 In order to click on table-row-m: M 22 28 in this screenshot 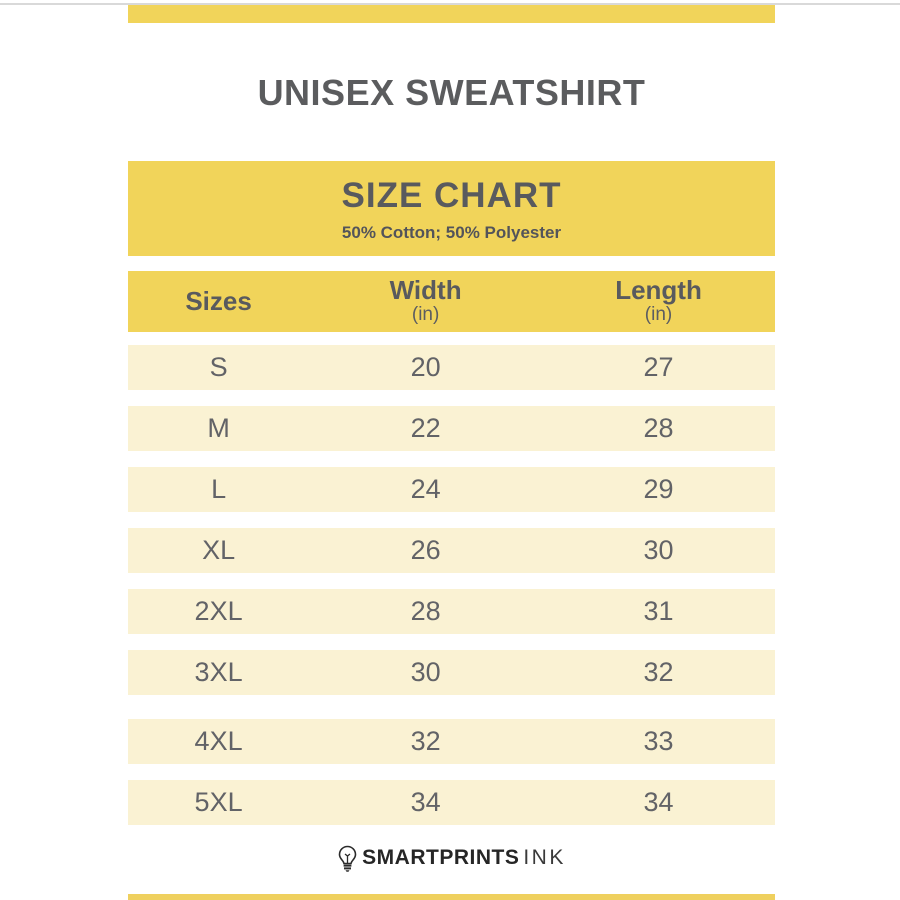, I will do `click(451, 428)`.